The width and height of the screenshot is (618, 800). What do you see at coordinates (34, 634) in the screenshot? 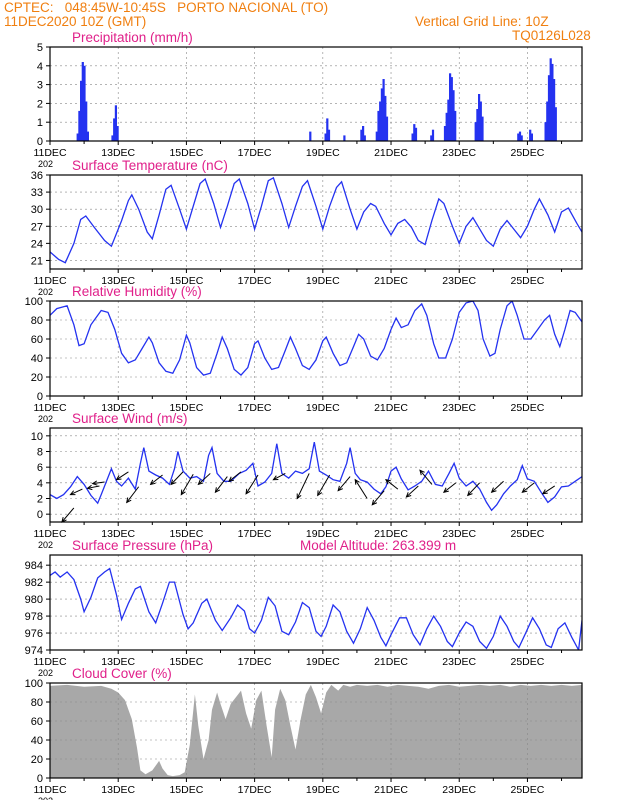
I see `y-tick-label: 976` at bounding box center [34, 634].